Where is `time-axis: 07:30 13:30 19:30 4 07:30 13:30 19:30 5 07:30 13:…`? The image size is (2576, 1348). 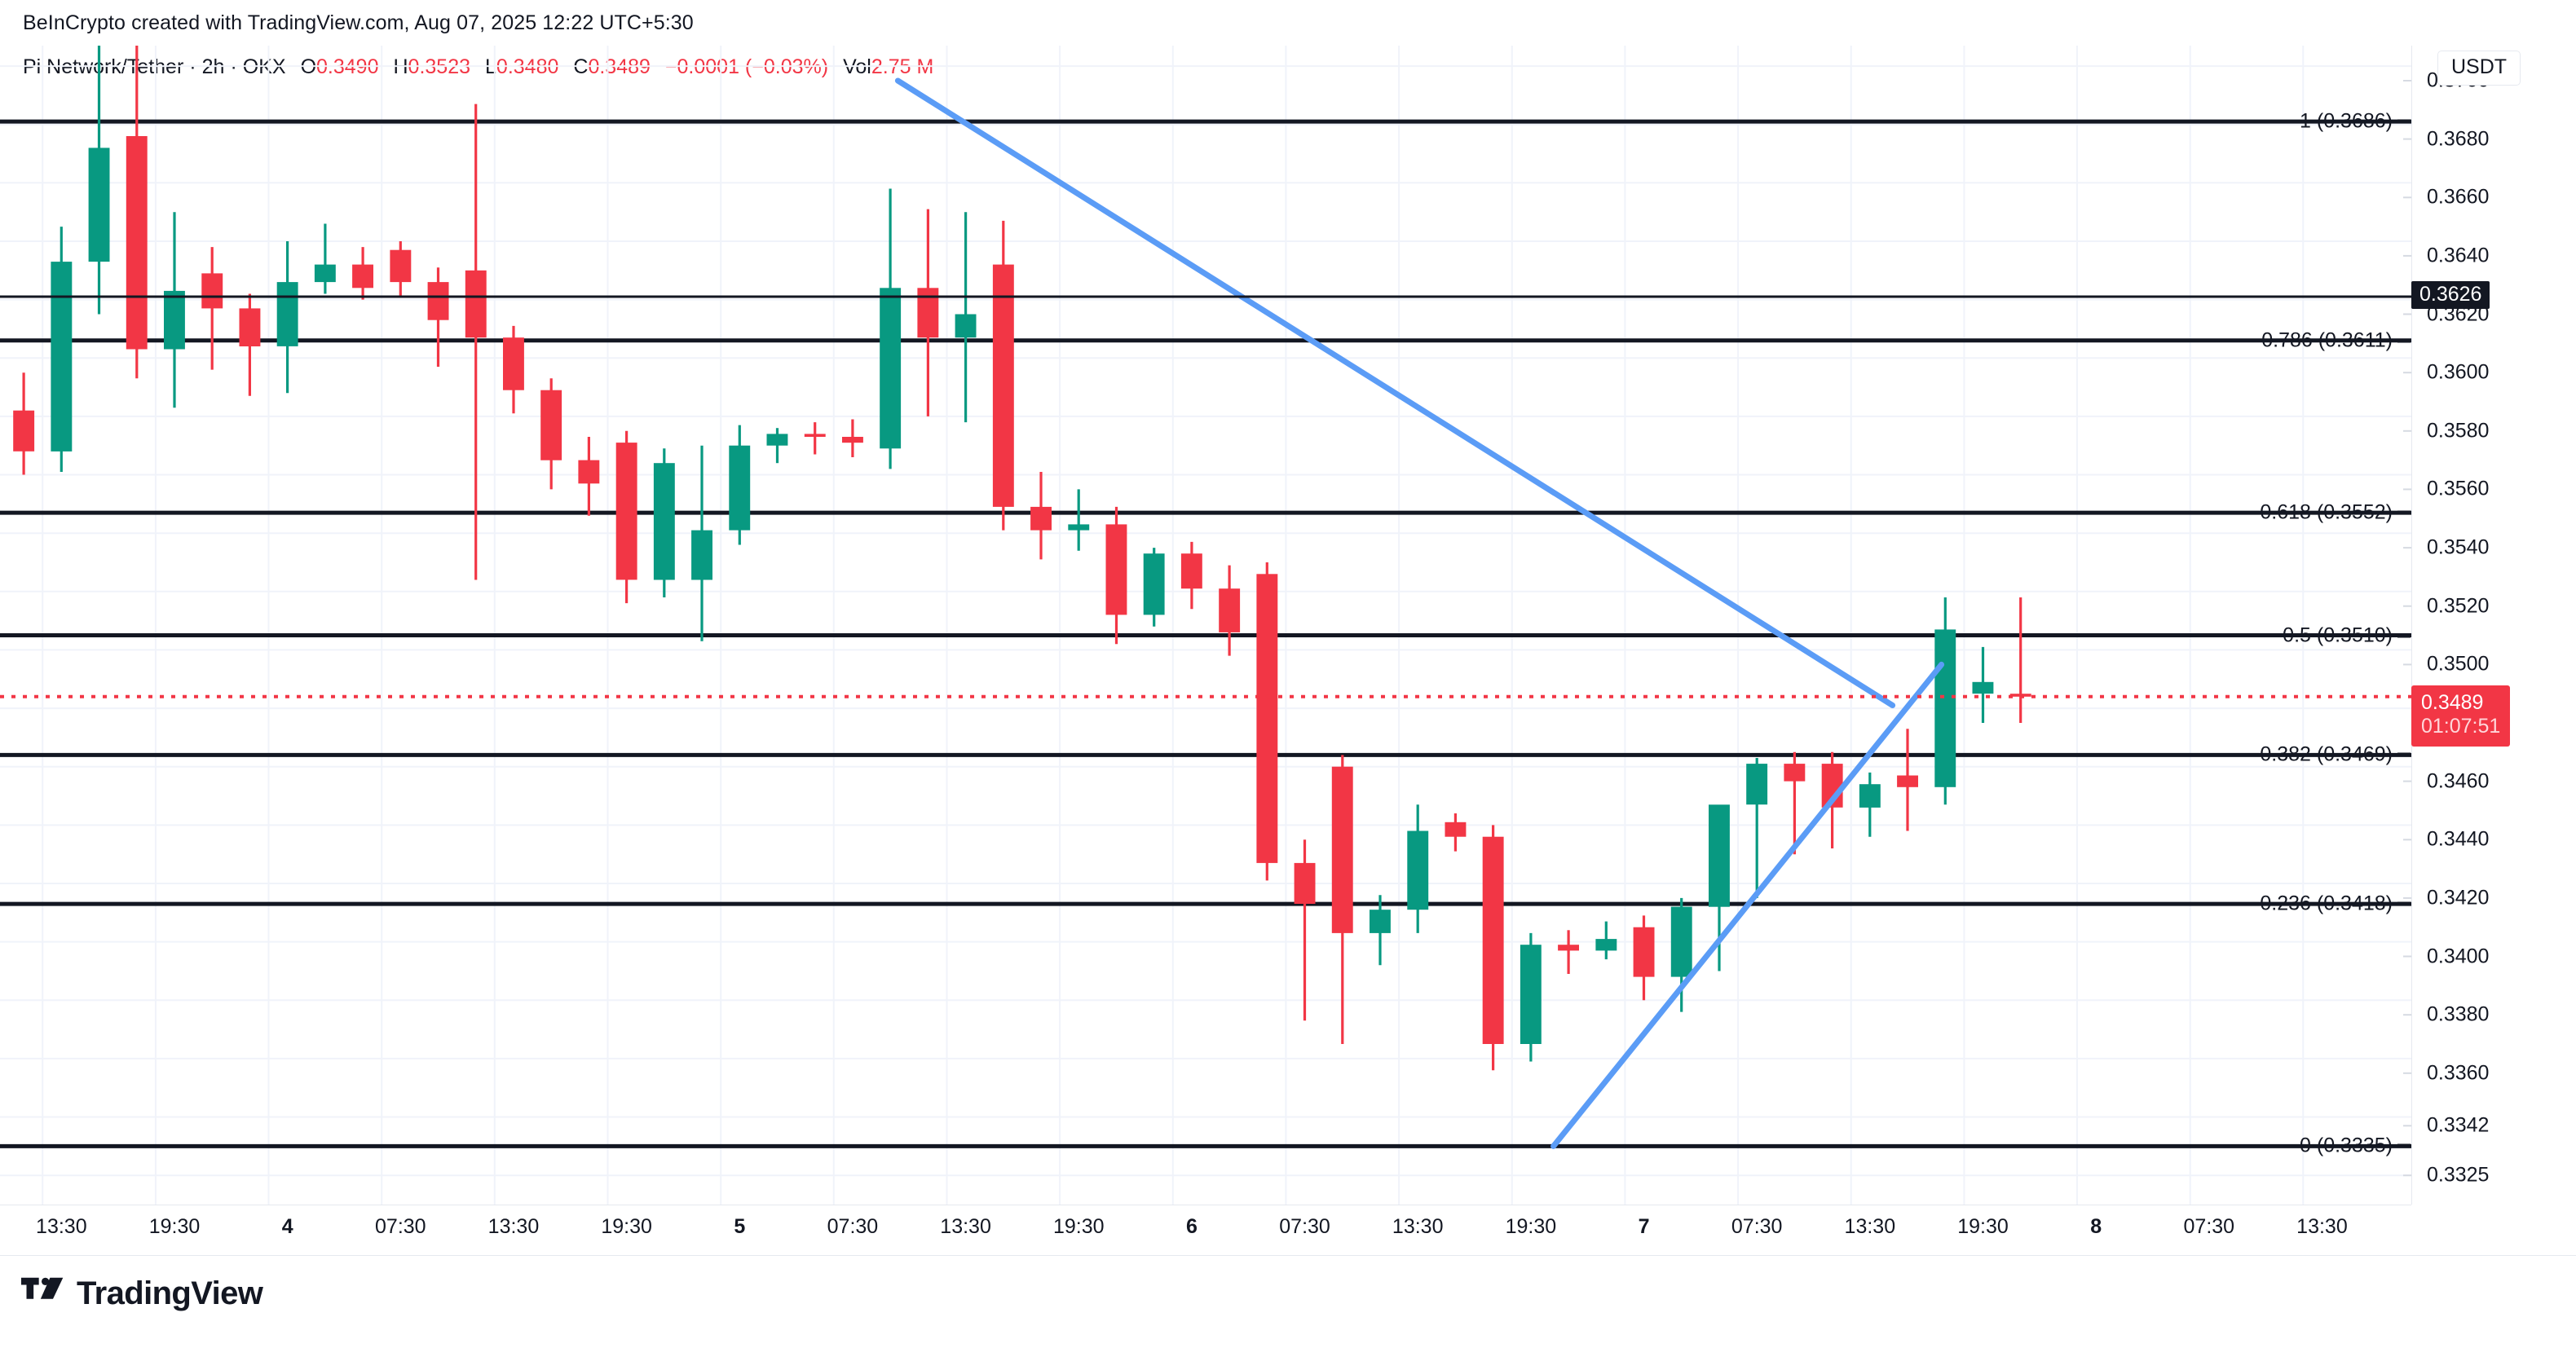
time-axis: 07:30 13:30 19:30 4 07:30 13:30 19:30 5 07:30 13:… is located at coordinates (1205, 1230).